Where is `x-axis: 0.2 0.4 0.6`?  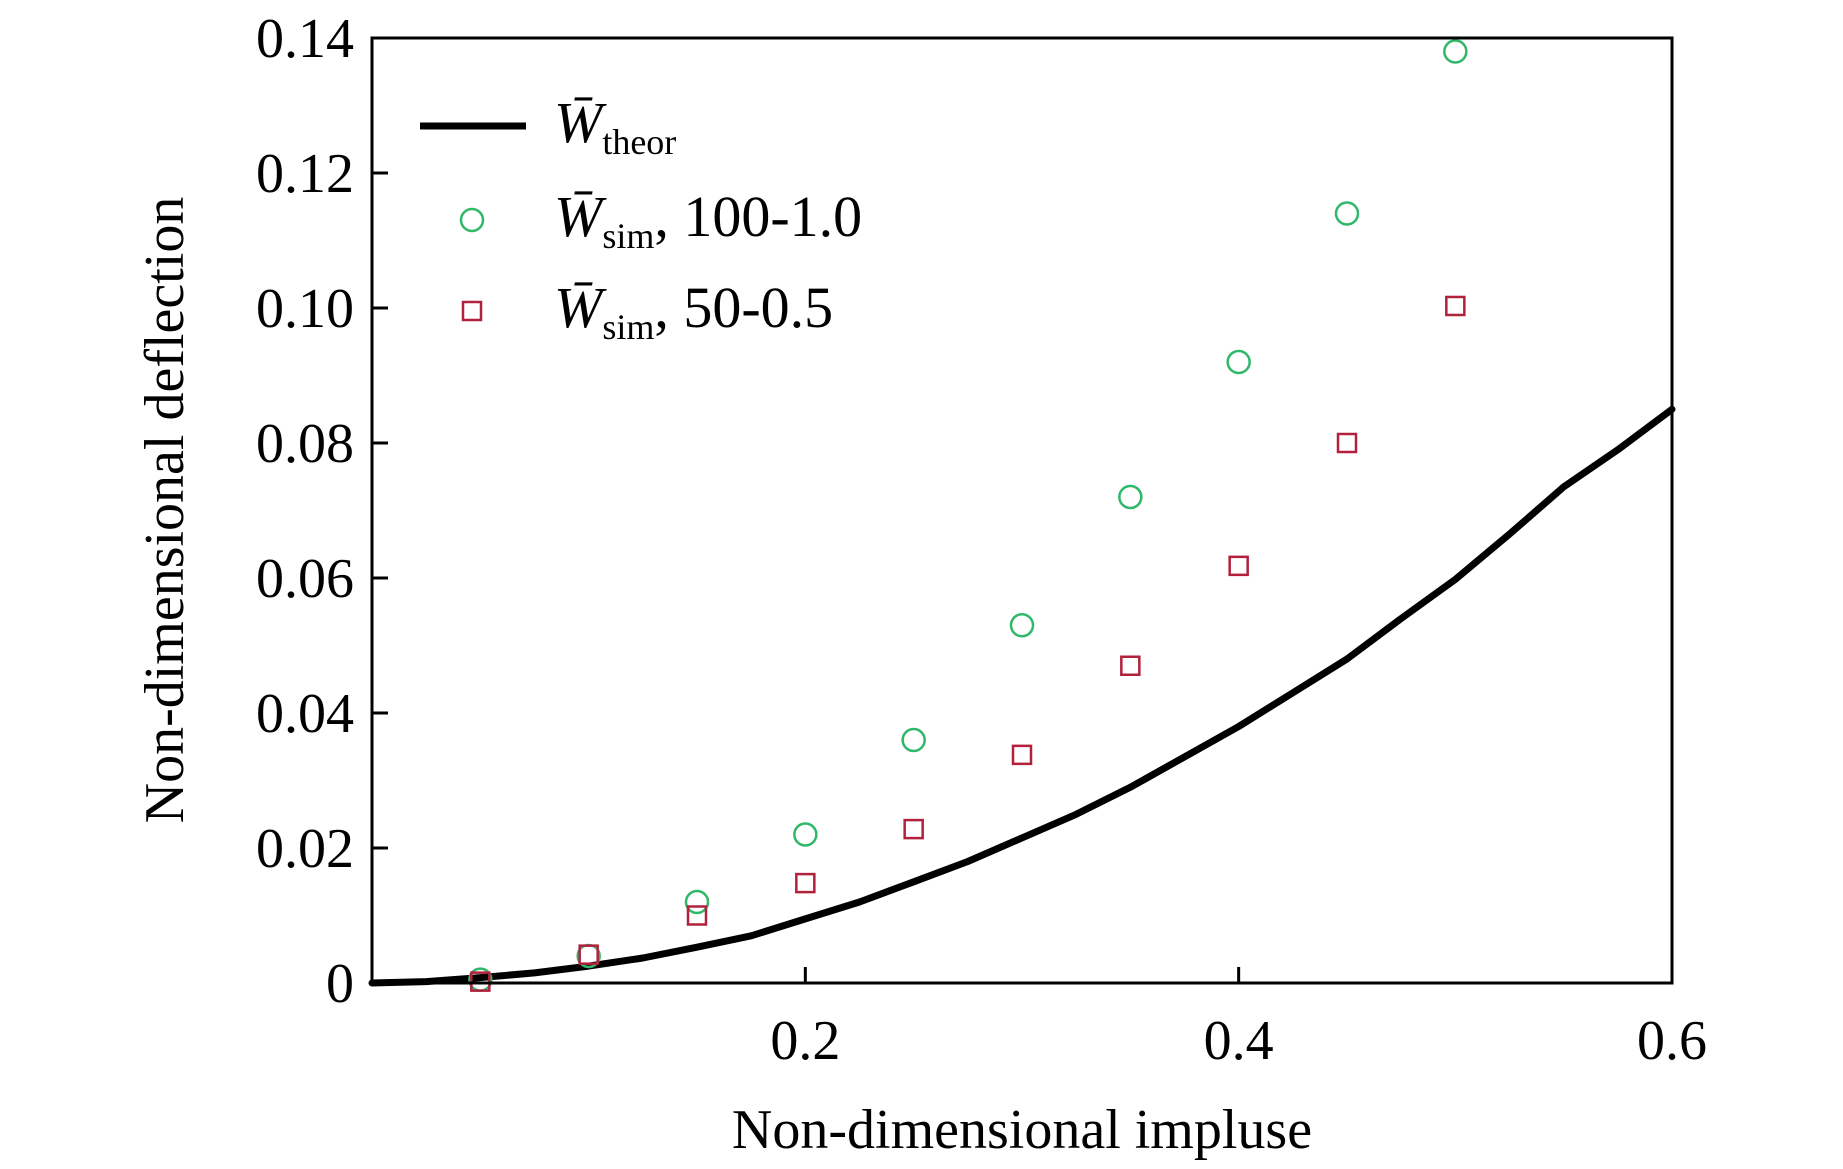 x-axis: 0.2 0.4 0.6 is located at coordinates (1238, 1019).